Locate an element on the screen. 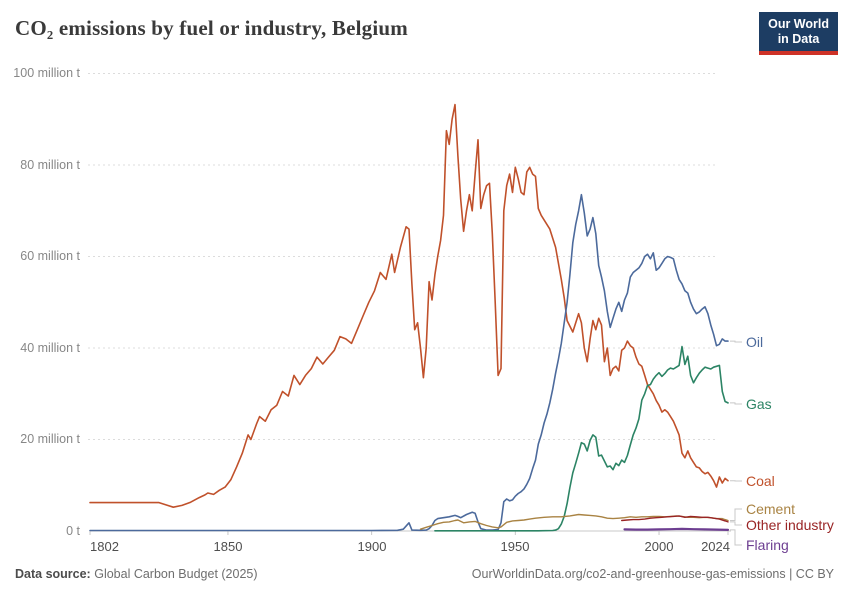 The height and width of the screenshot is (600, 850). owid-logo: Our World in Data is located at coordinates (798, 33).